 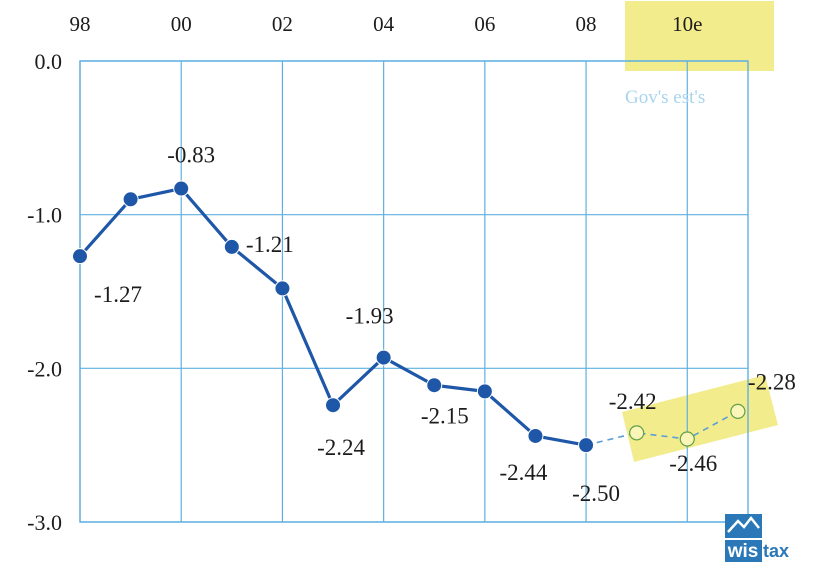 What do you see at coordinates (49, 61) in the screenshot?
I see `y-tick-label: 0.0` at bounding box center [49, 61].